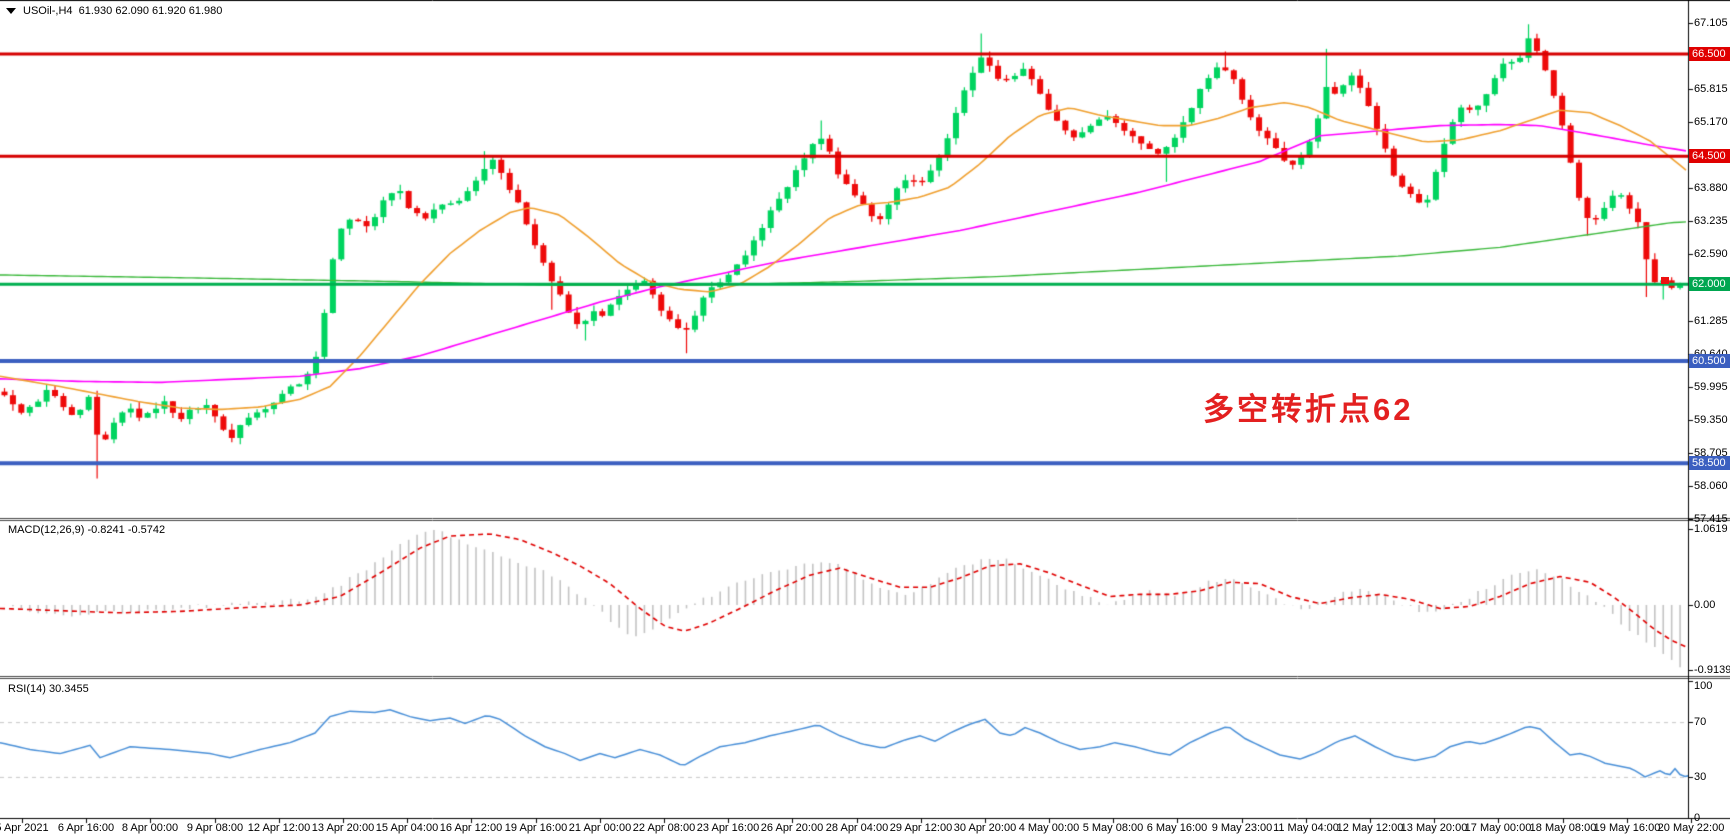  Describe the element at coordinates (1709, 284) in the screenshot. I see `level-badge-62.000: 62.000` at that location.